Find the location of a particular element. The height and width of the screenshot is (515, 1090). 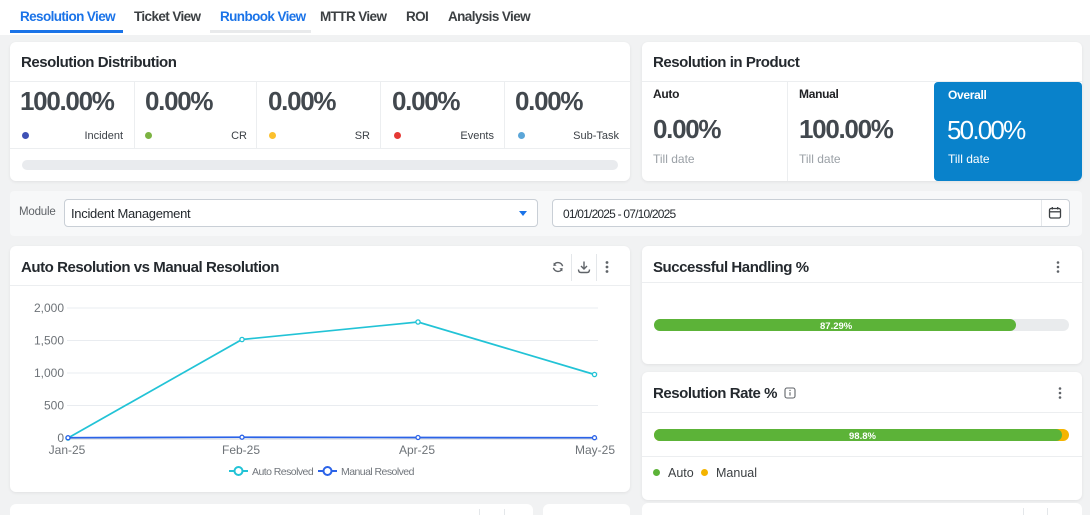

svg-text: 0 is located at coordinates (60, 438).